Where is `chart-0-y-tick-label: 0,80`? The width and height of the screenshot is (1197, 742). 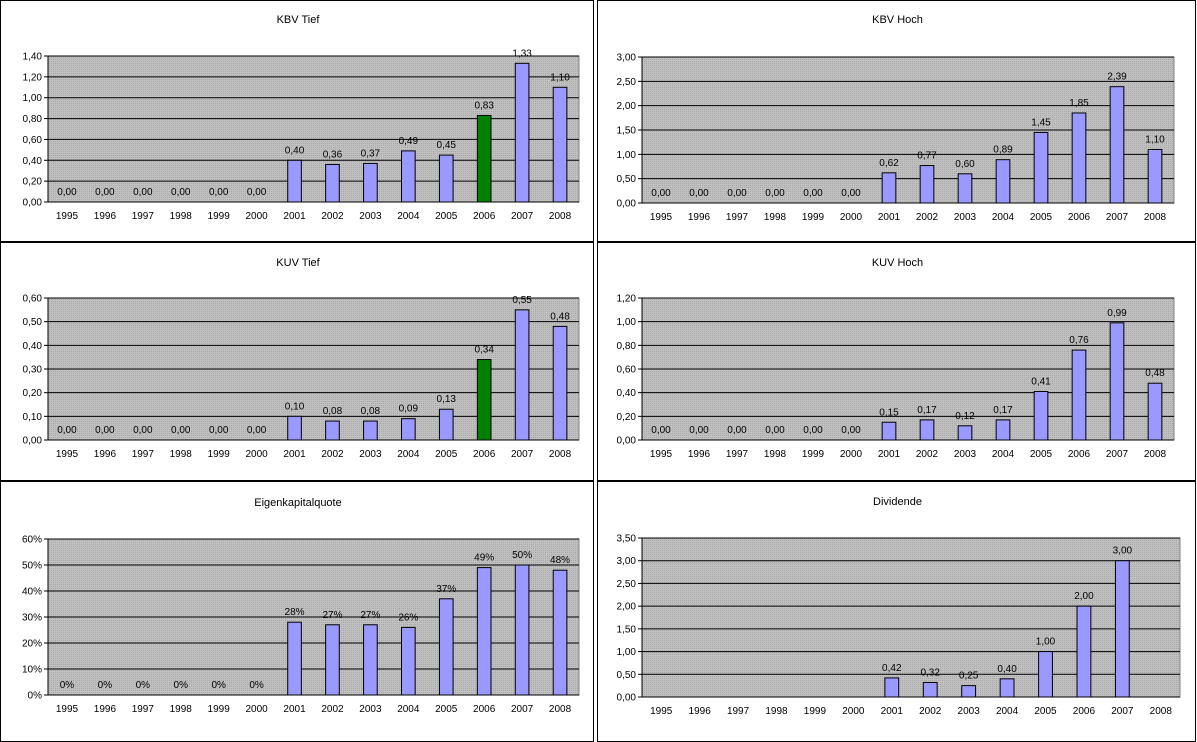 chart-0-y-tick-label: 0,80 is located at coordinates (33, 119).